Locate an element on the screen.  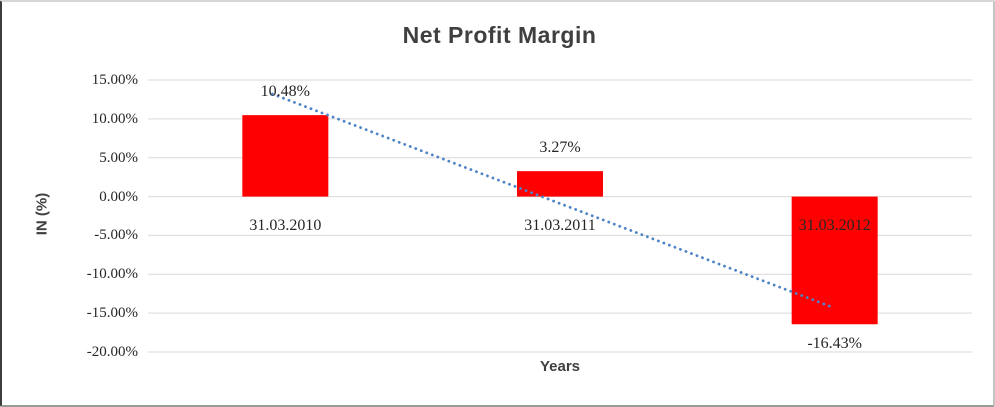
y-tick-label: -10.00% is located at coordinates (112, 274).